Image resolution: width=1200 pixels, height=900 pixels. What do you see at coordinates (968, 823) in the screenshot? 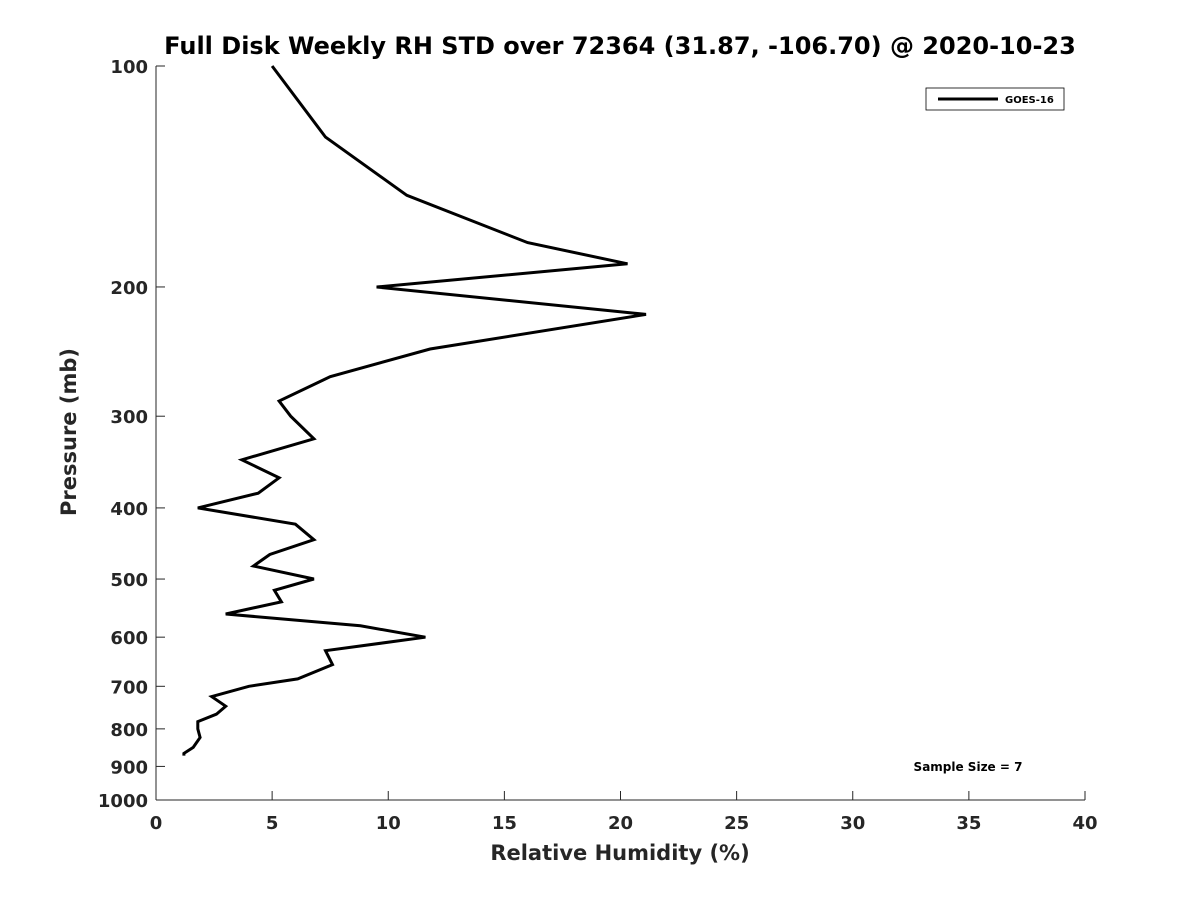
I see `x-tick-label: 35` at bounding box center [968, 823].